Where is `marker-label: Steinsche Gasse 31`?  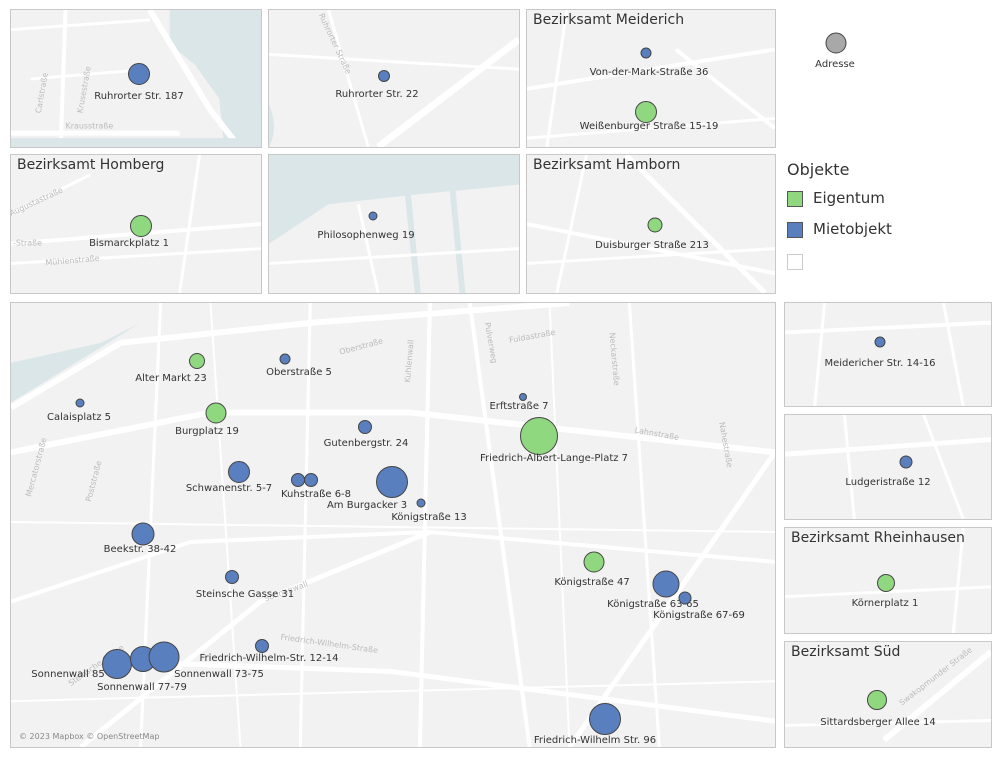 marker-label: Steinsche Gasse 31 is located at coordinates (245, 594).